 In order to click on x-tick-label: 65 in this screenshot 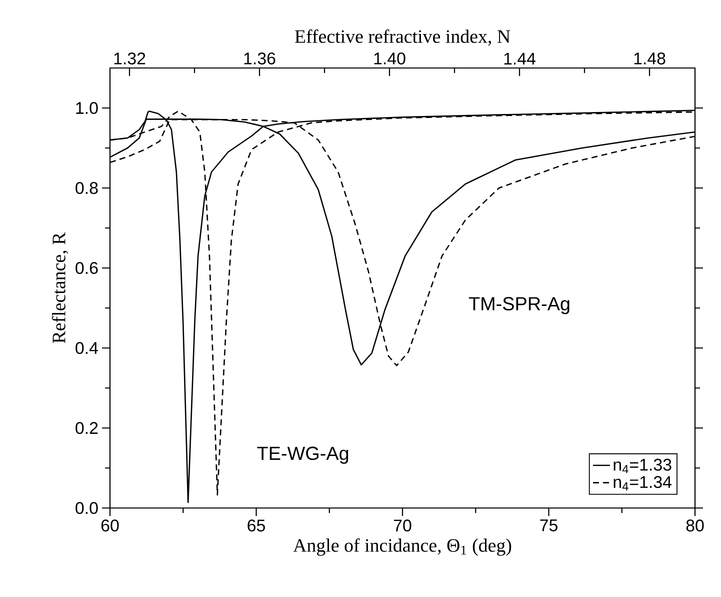, I will do `click(256, 526)`.